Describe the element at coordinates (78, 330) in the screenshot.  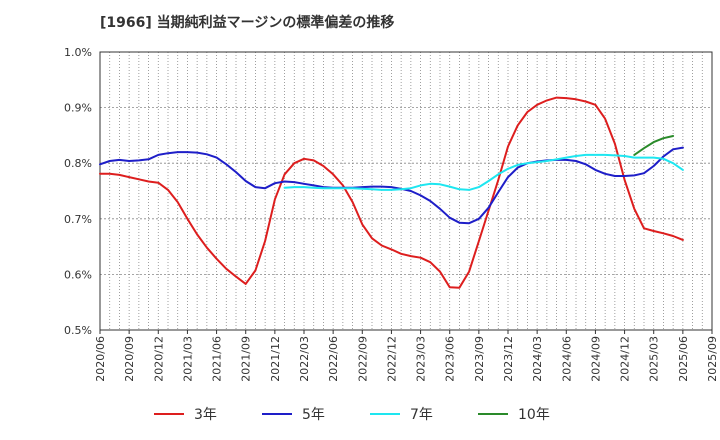
I see `y-tick-label: 0.5%` at that location.